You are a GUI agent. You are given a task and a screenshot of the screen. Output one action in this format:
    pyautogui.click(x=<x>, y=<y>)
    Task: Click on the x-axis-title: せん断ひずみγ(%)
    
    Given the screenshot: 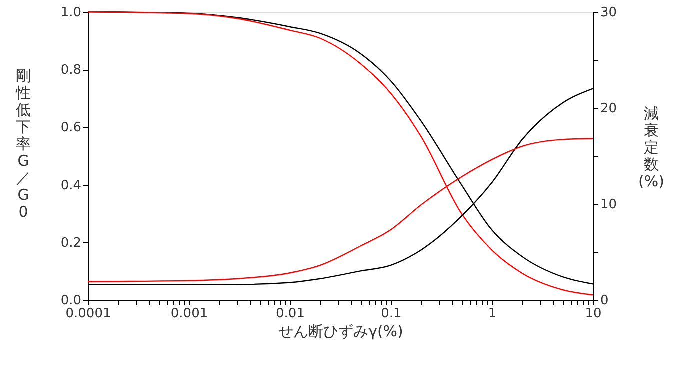 What is the action you would take?
    pyautogui.click(x=341, y=331)
    